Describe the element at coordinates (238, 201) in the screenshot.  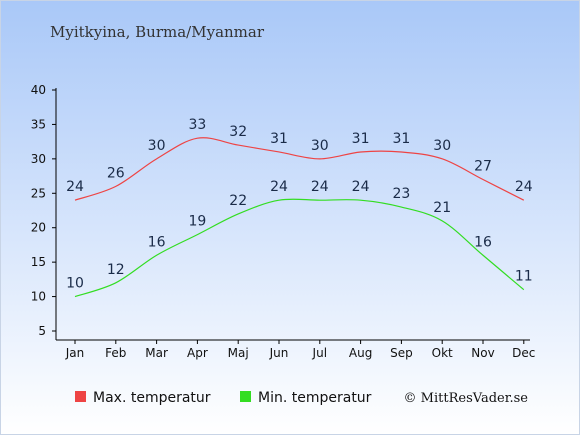
I see `data-label-min: 22` at that location.